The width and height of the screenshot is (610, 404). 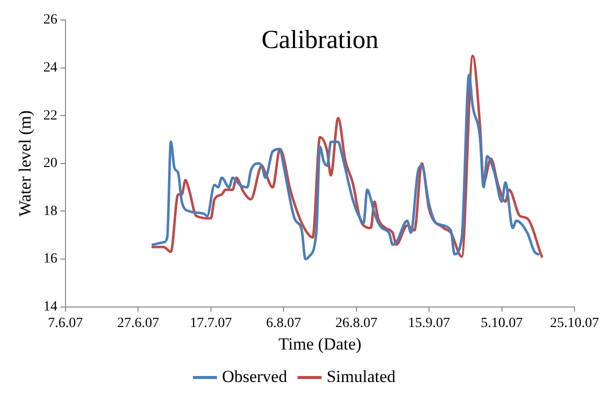 I want to click on x-tick-label: 25.10.07, so click(x=574, y=323).